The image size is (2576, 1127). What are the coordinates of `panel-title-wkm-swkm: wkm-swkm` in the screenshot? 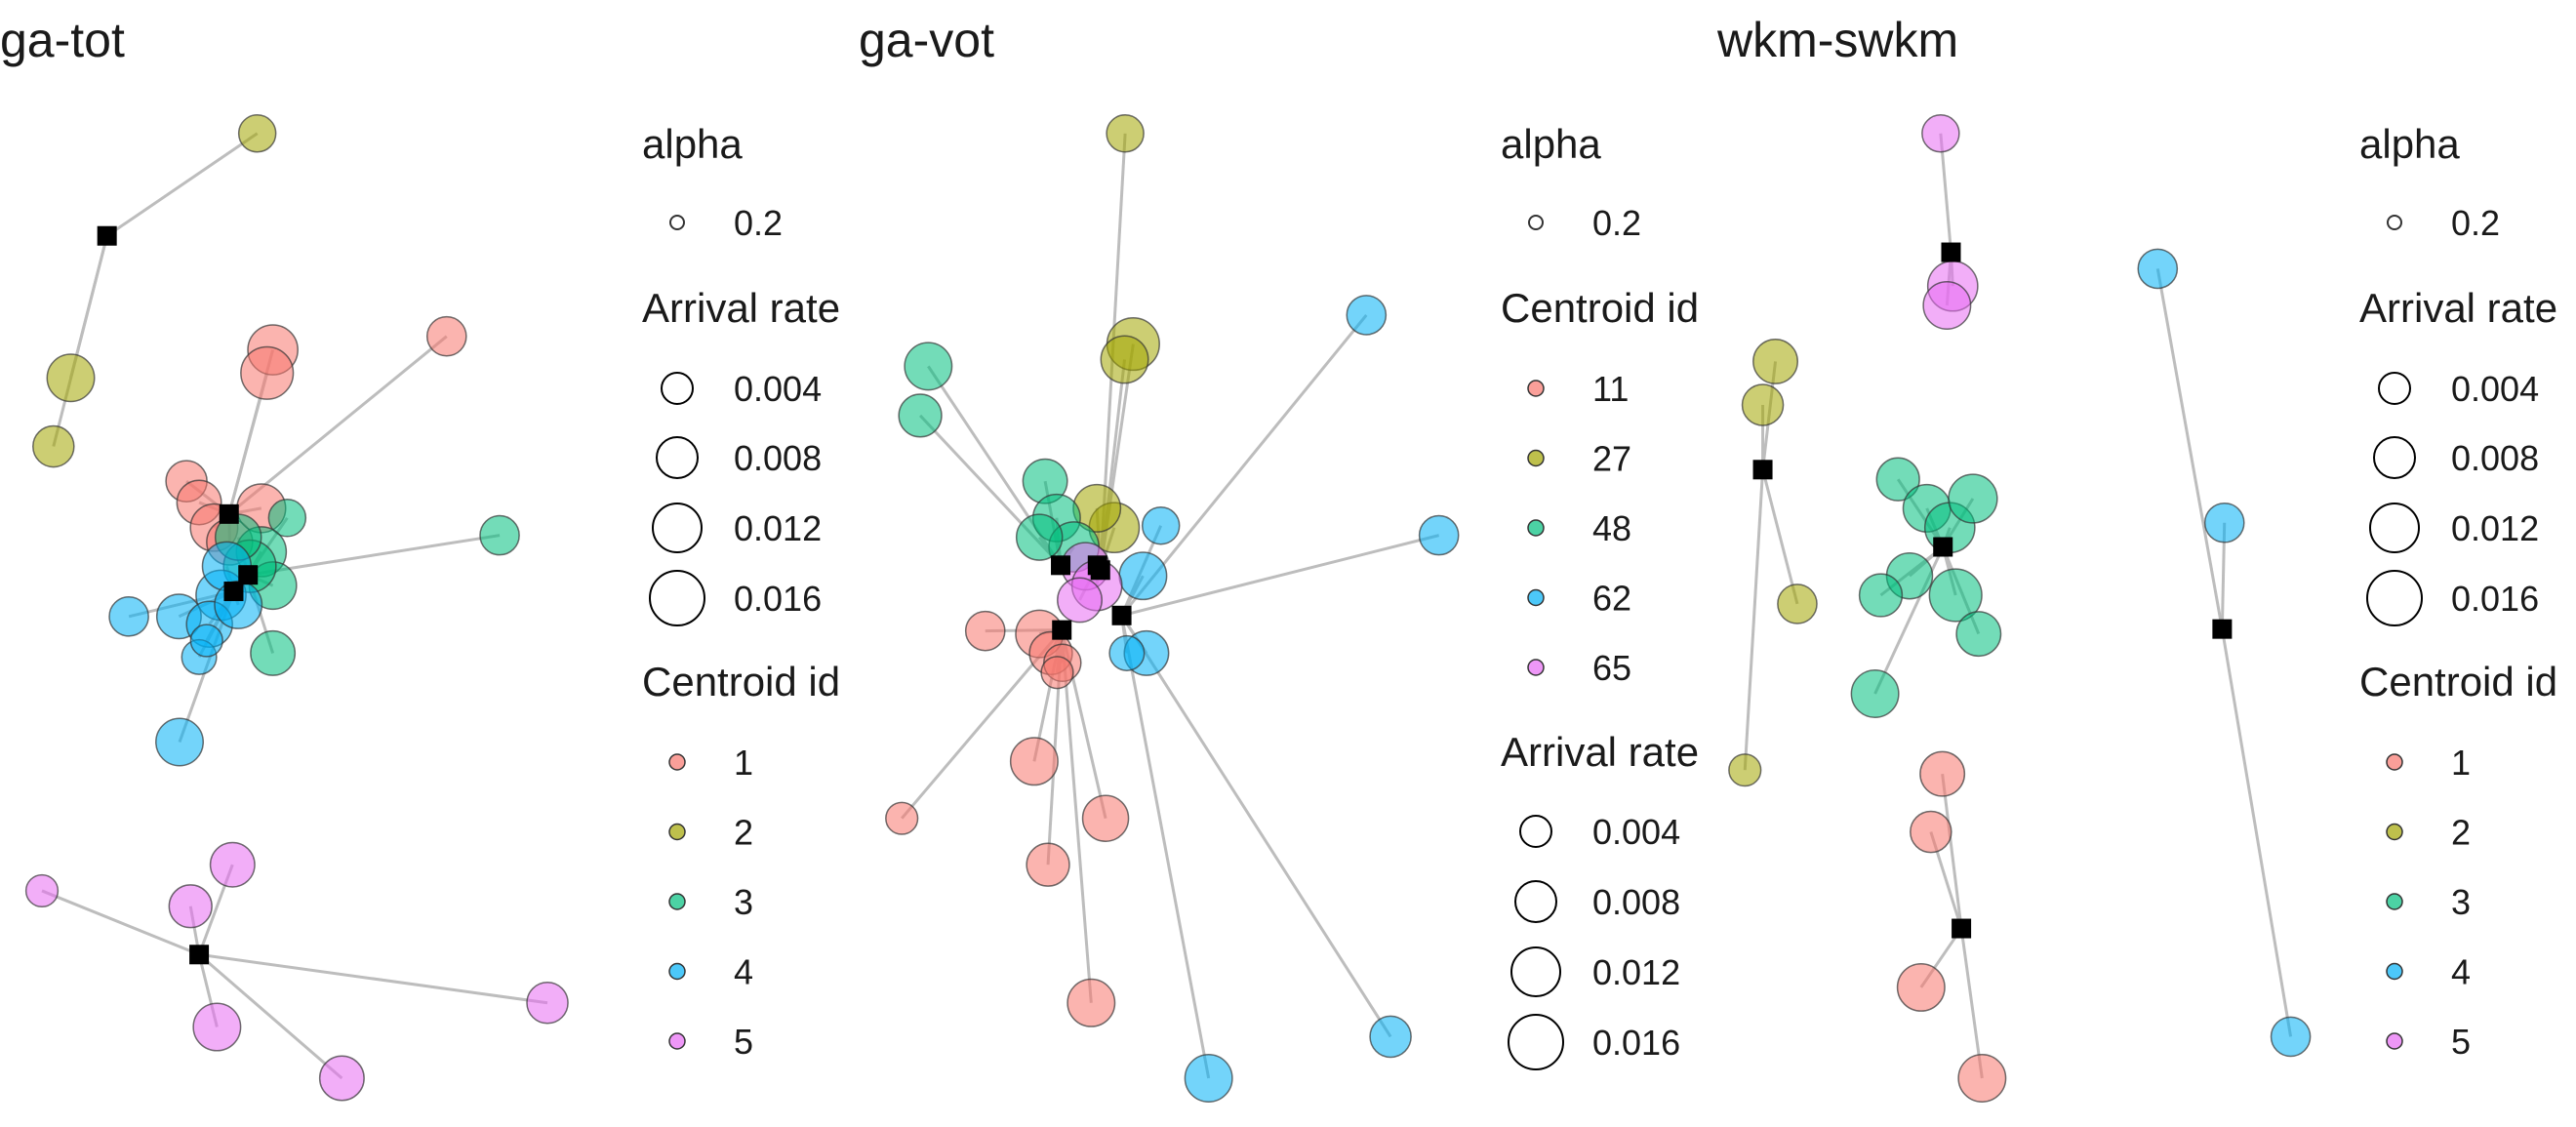 It's located at (1837, 40).